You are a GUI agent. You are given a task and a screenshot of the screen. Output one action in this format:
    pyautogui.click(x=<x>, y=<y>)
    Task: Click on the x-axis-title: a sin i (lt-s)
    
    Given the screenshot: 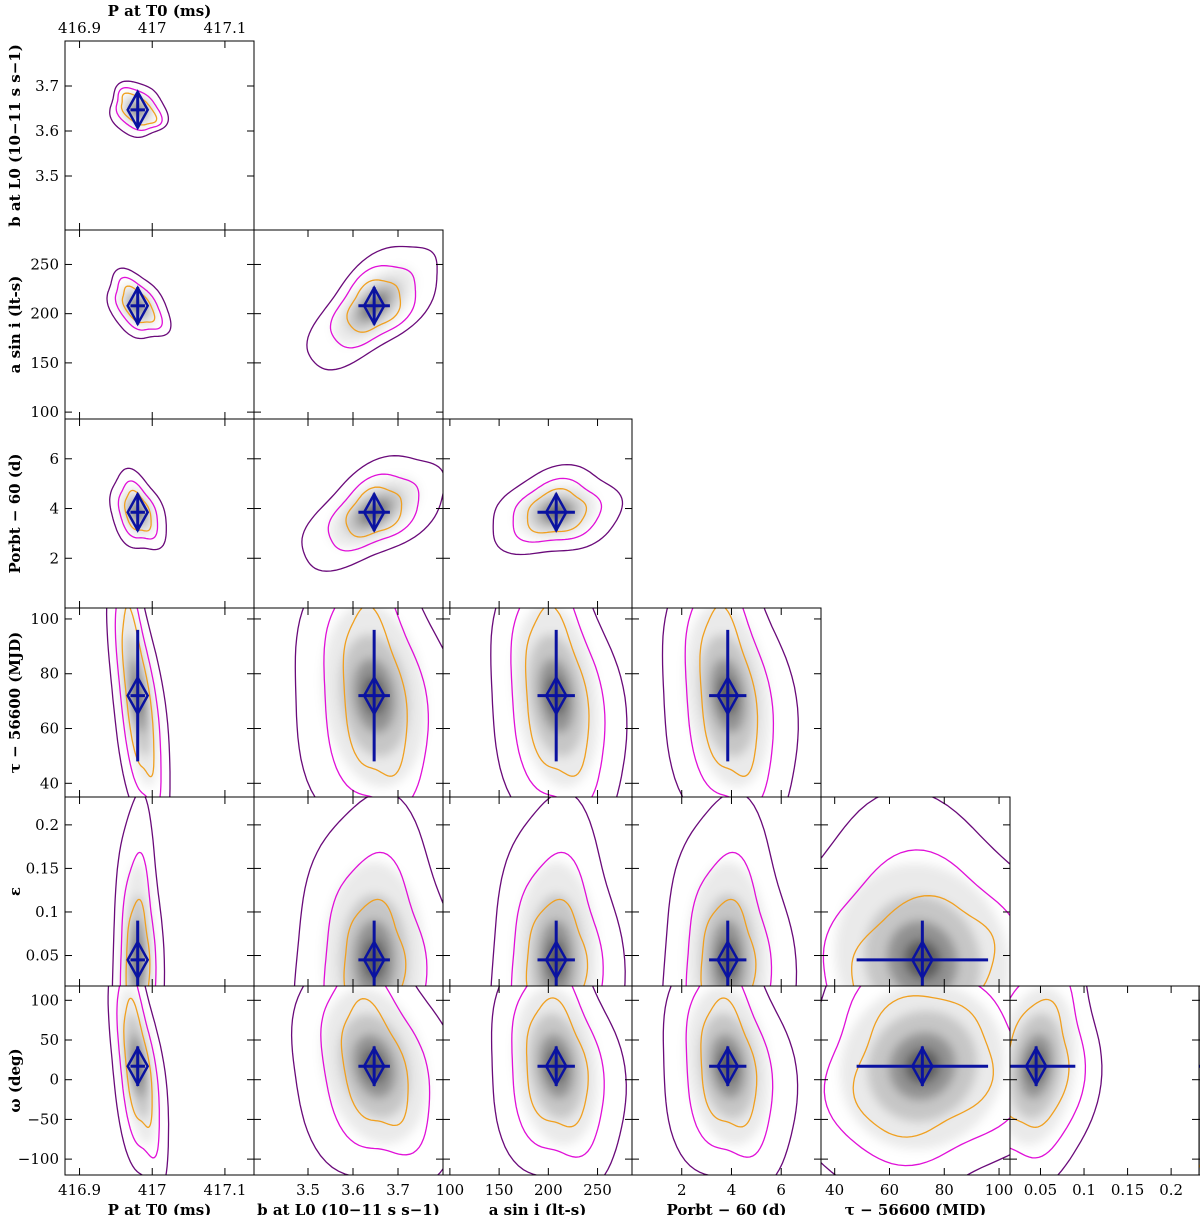 What is the action you would take?
    pyautogui.click(x=538, y=1208)
    